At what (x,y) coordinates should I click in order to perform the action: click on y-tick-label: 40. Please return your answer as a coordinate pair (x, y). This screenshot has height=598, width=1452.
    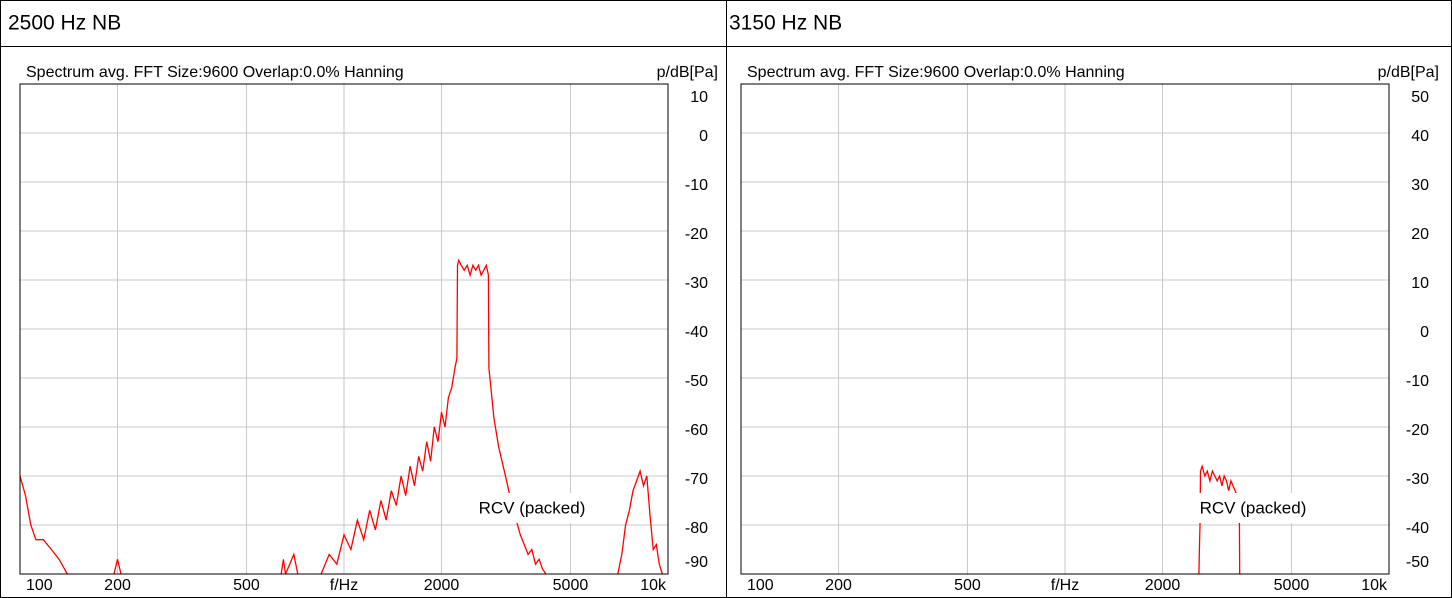
    Looking at the image, I should click on (1420, 136).